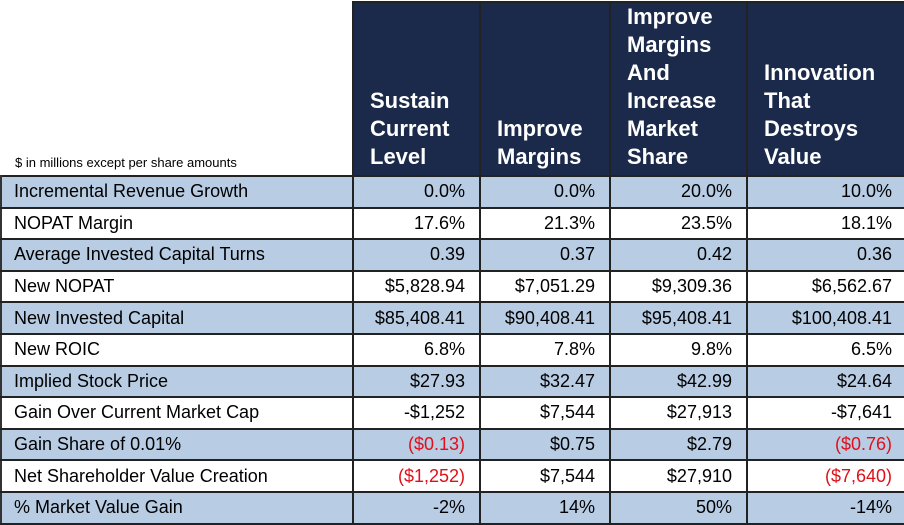 This screenshot has height=525, width=904. What do you see at coordinates (825, 286) in the screenshot?
I see `table-cell: $6,562.67` at bounding box center [825, 286].